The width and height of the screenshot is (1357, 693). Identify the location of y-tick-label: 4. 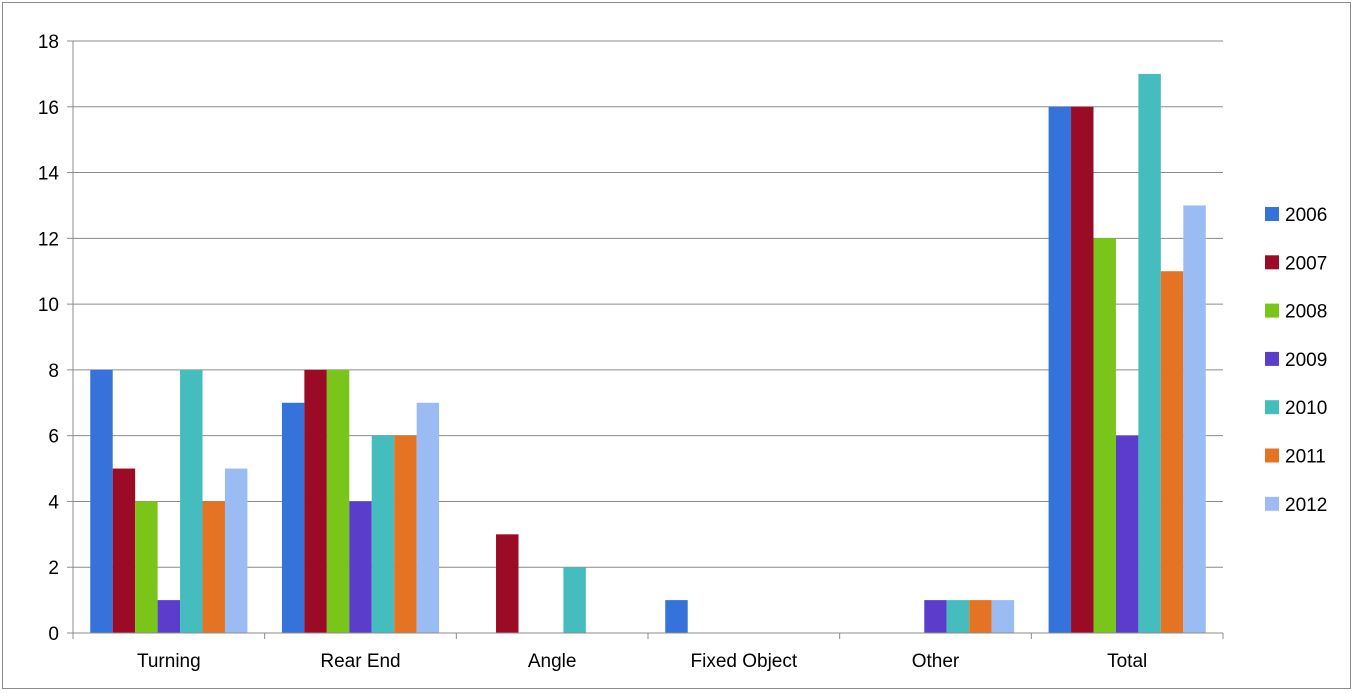
(53, 502).